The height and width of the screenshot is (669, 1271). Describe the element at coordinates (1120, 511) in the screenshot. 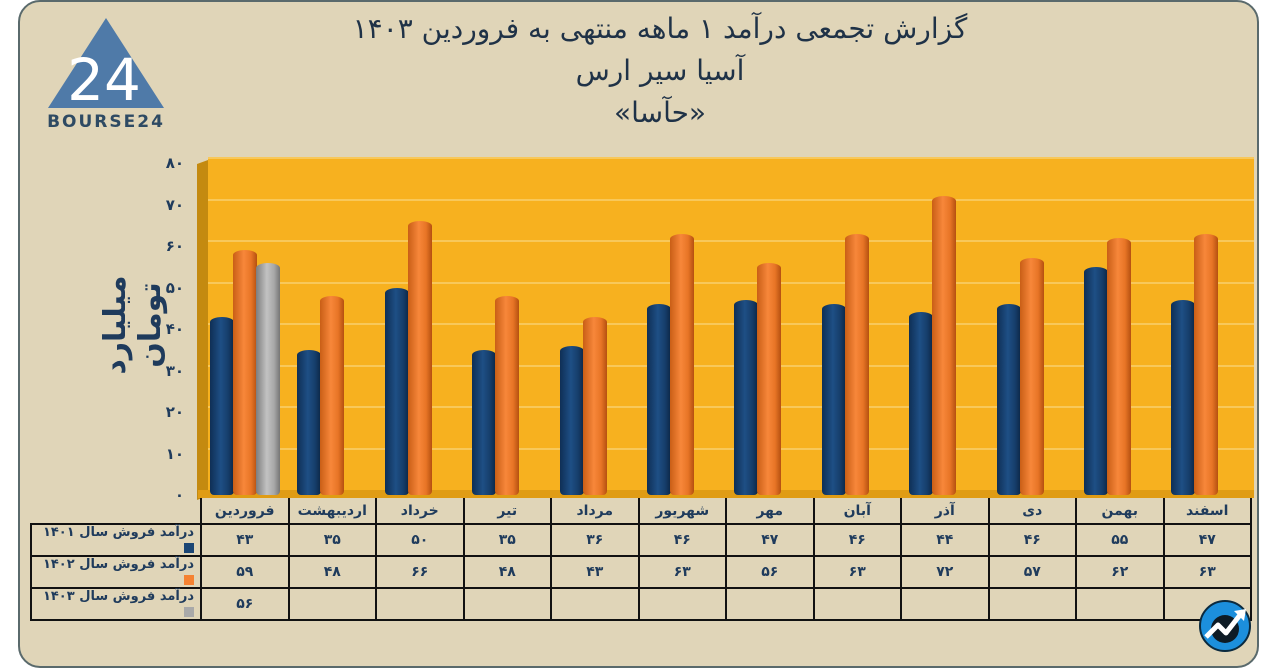

I see `month-header: بهمن` at that location.